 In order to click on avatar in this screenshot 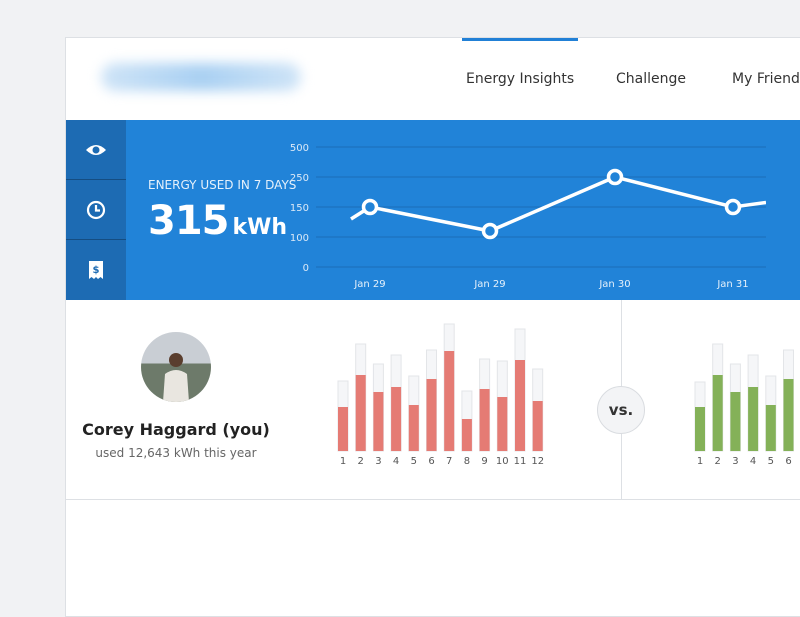, I will do `click(176, 367)`.